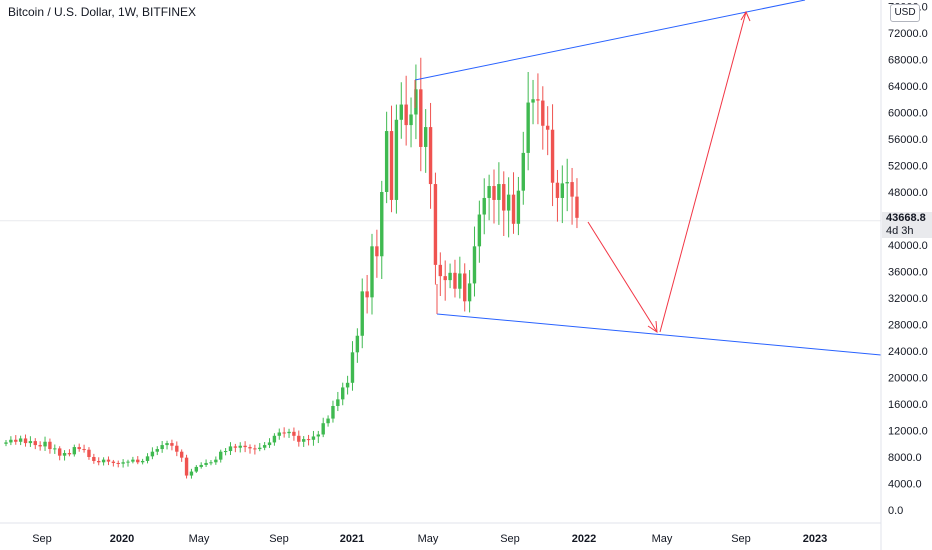  I want to click on time-axis: Sep 2020 May Sep 2021 May Sep 2022 May Sep 2023, so click(429, 539).